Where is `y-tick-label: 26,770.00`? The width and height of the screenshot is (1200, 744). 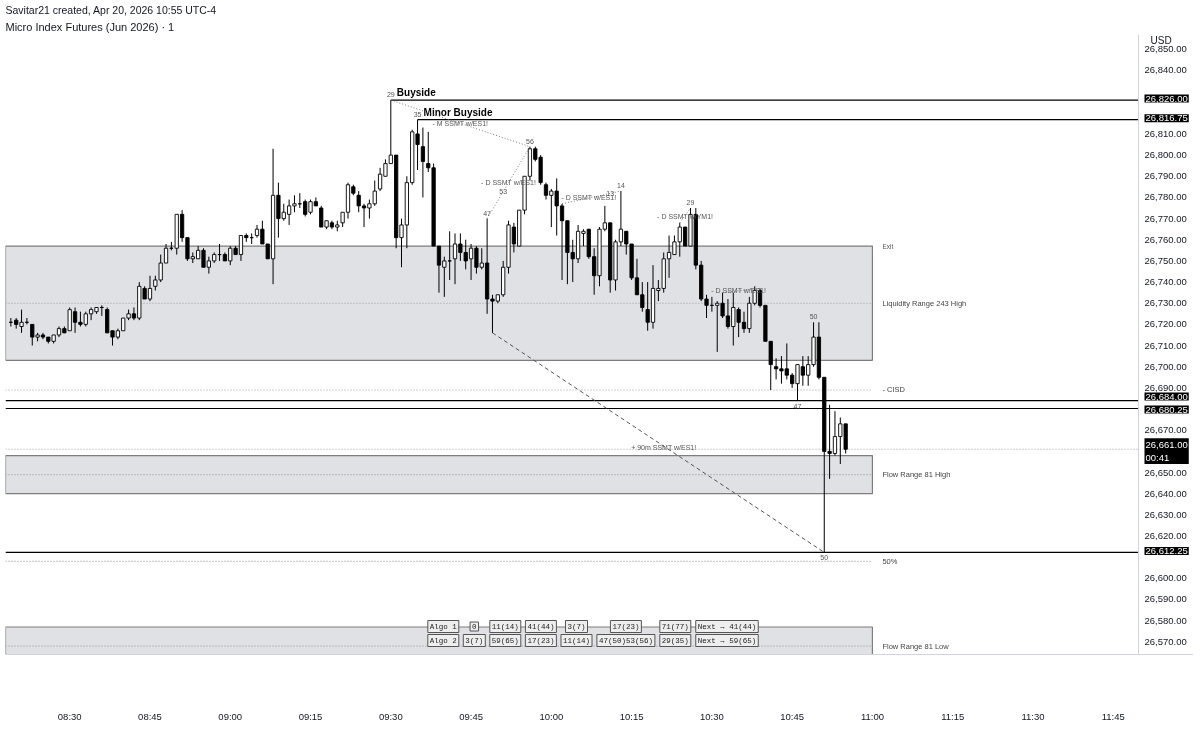 y-tick-label: 26,770.00 is located at coordinates (1165, 218).